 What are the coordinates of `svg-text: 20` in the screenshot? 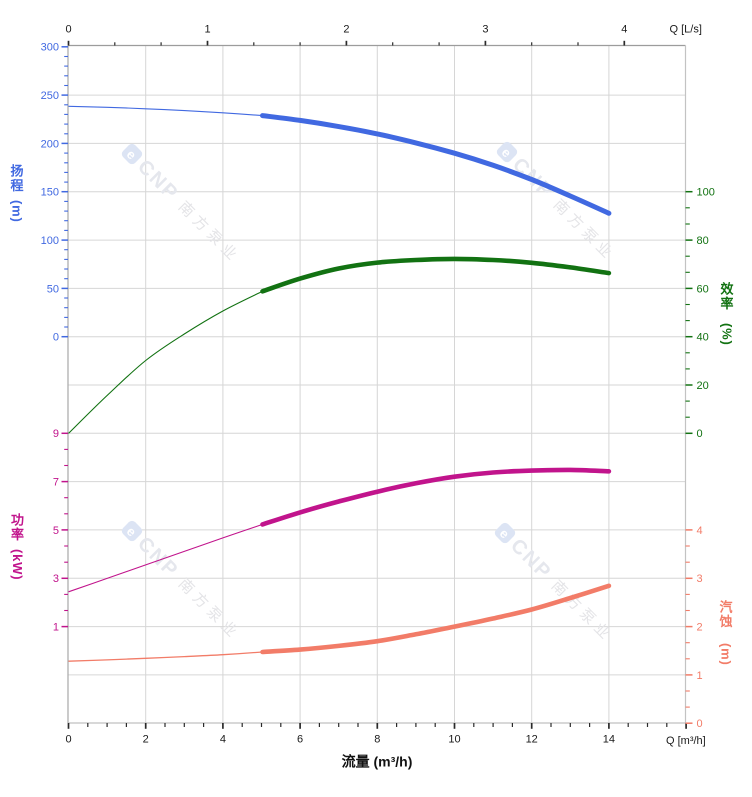 It's located at (703, 386).